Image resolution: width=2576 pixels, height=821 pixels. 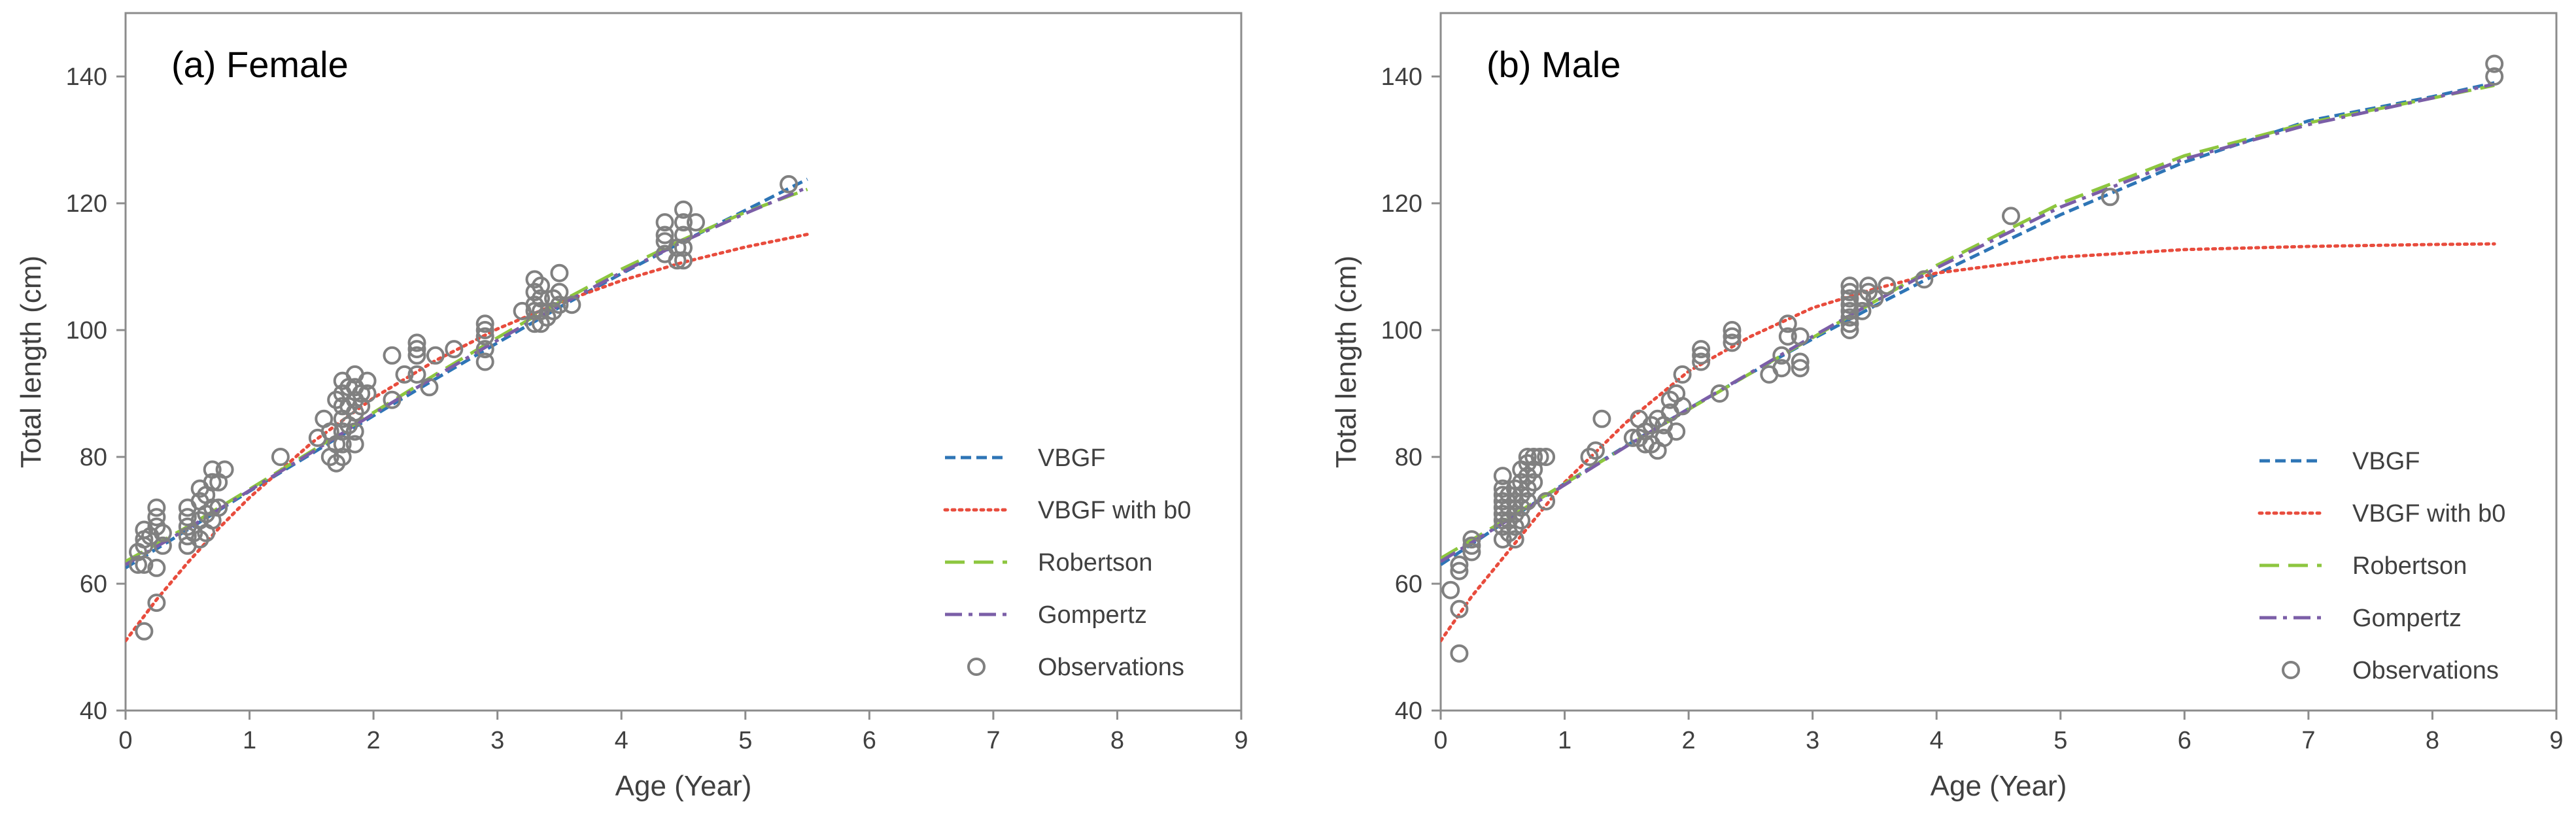 What do you see at coordinates (125, 741) in the screenshot?
I see `x-tick-label: 0` at bounding box center [125, 741].